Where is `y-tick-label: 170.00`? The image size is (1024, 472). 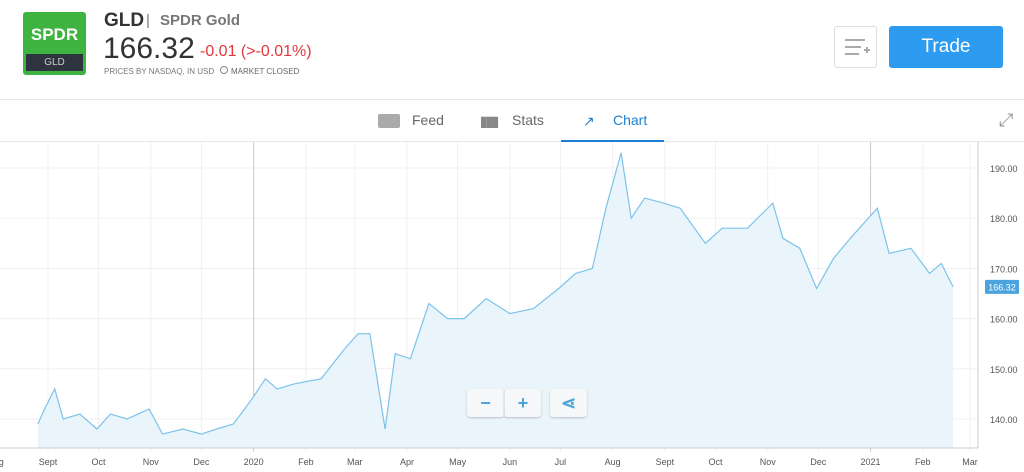
y-tick-label: 170.00 is located at coordinates (1004, 269).